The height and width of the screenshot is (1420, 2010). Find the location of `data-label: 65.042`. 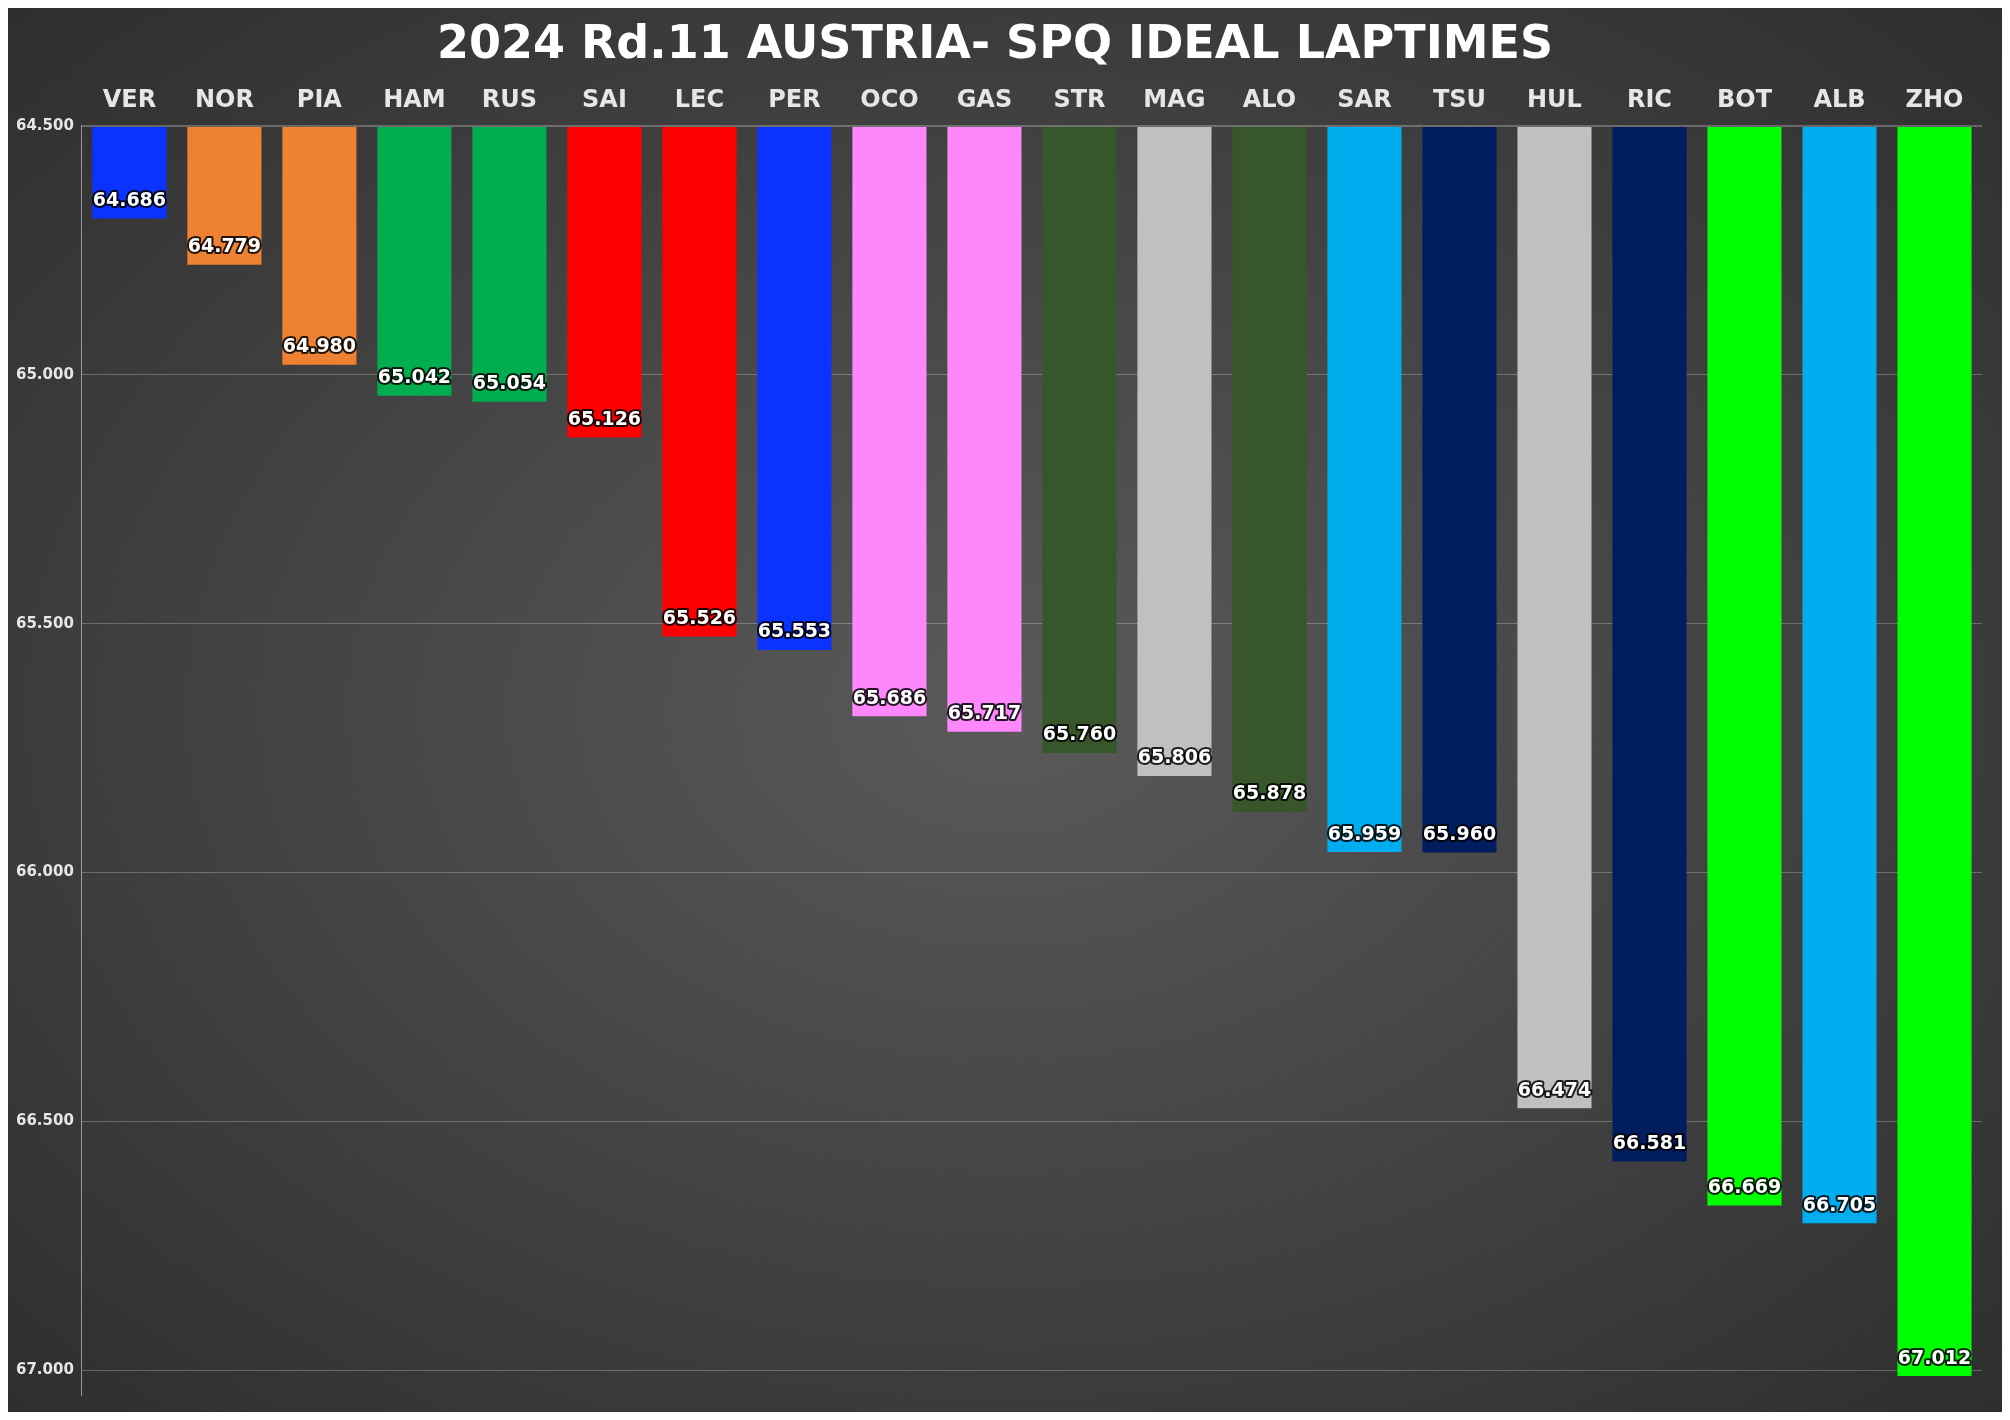

data-label: 65.042 is located at coordinates (414, 376).